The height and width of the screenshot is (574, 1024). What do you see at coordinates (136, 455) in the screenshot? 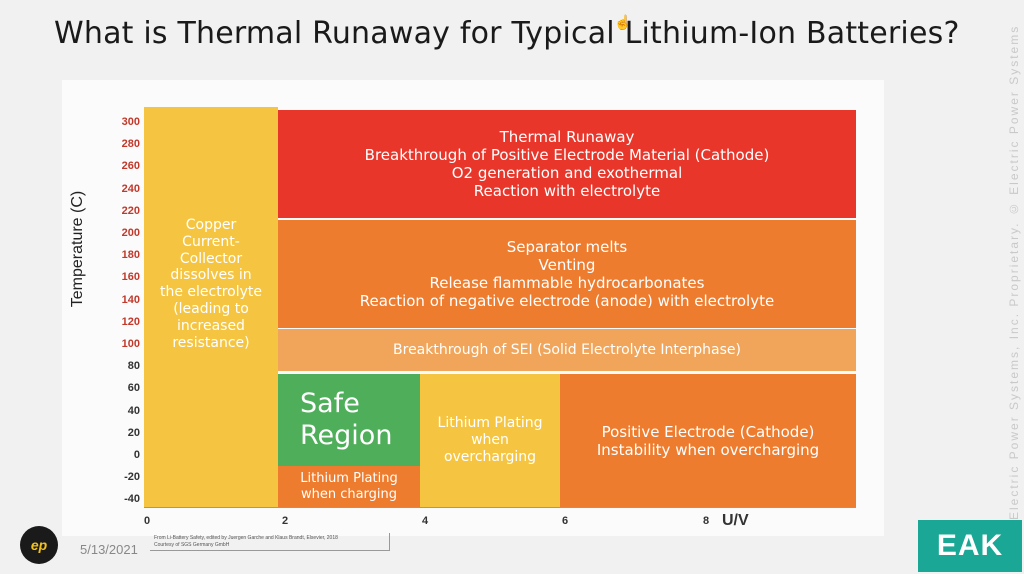
I see `y-tick-label: 0` at bounding box center [136, 455].